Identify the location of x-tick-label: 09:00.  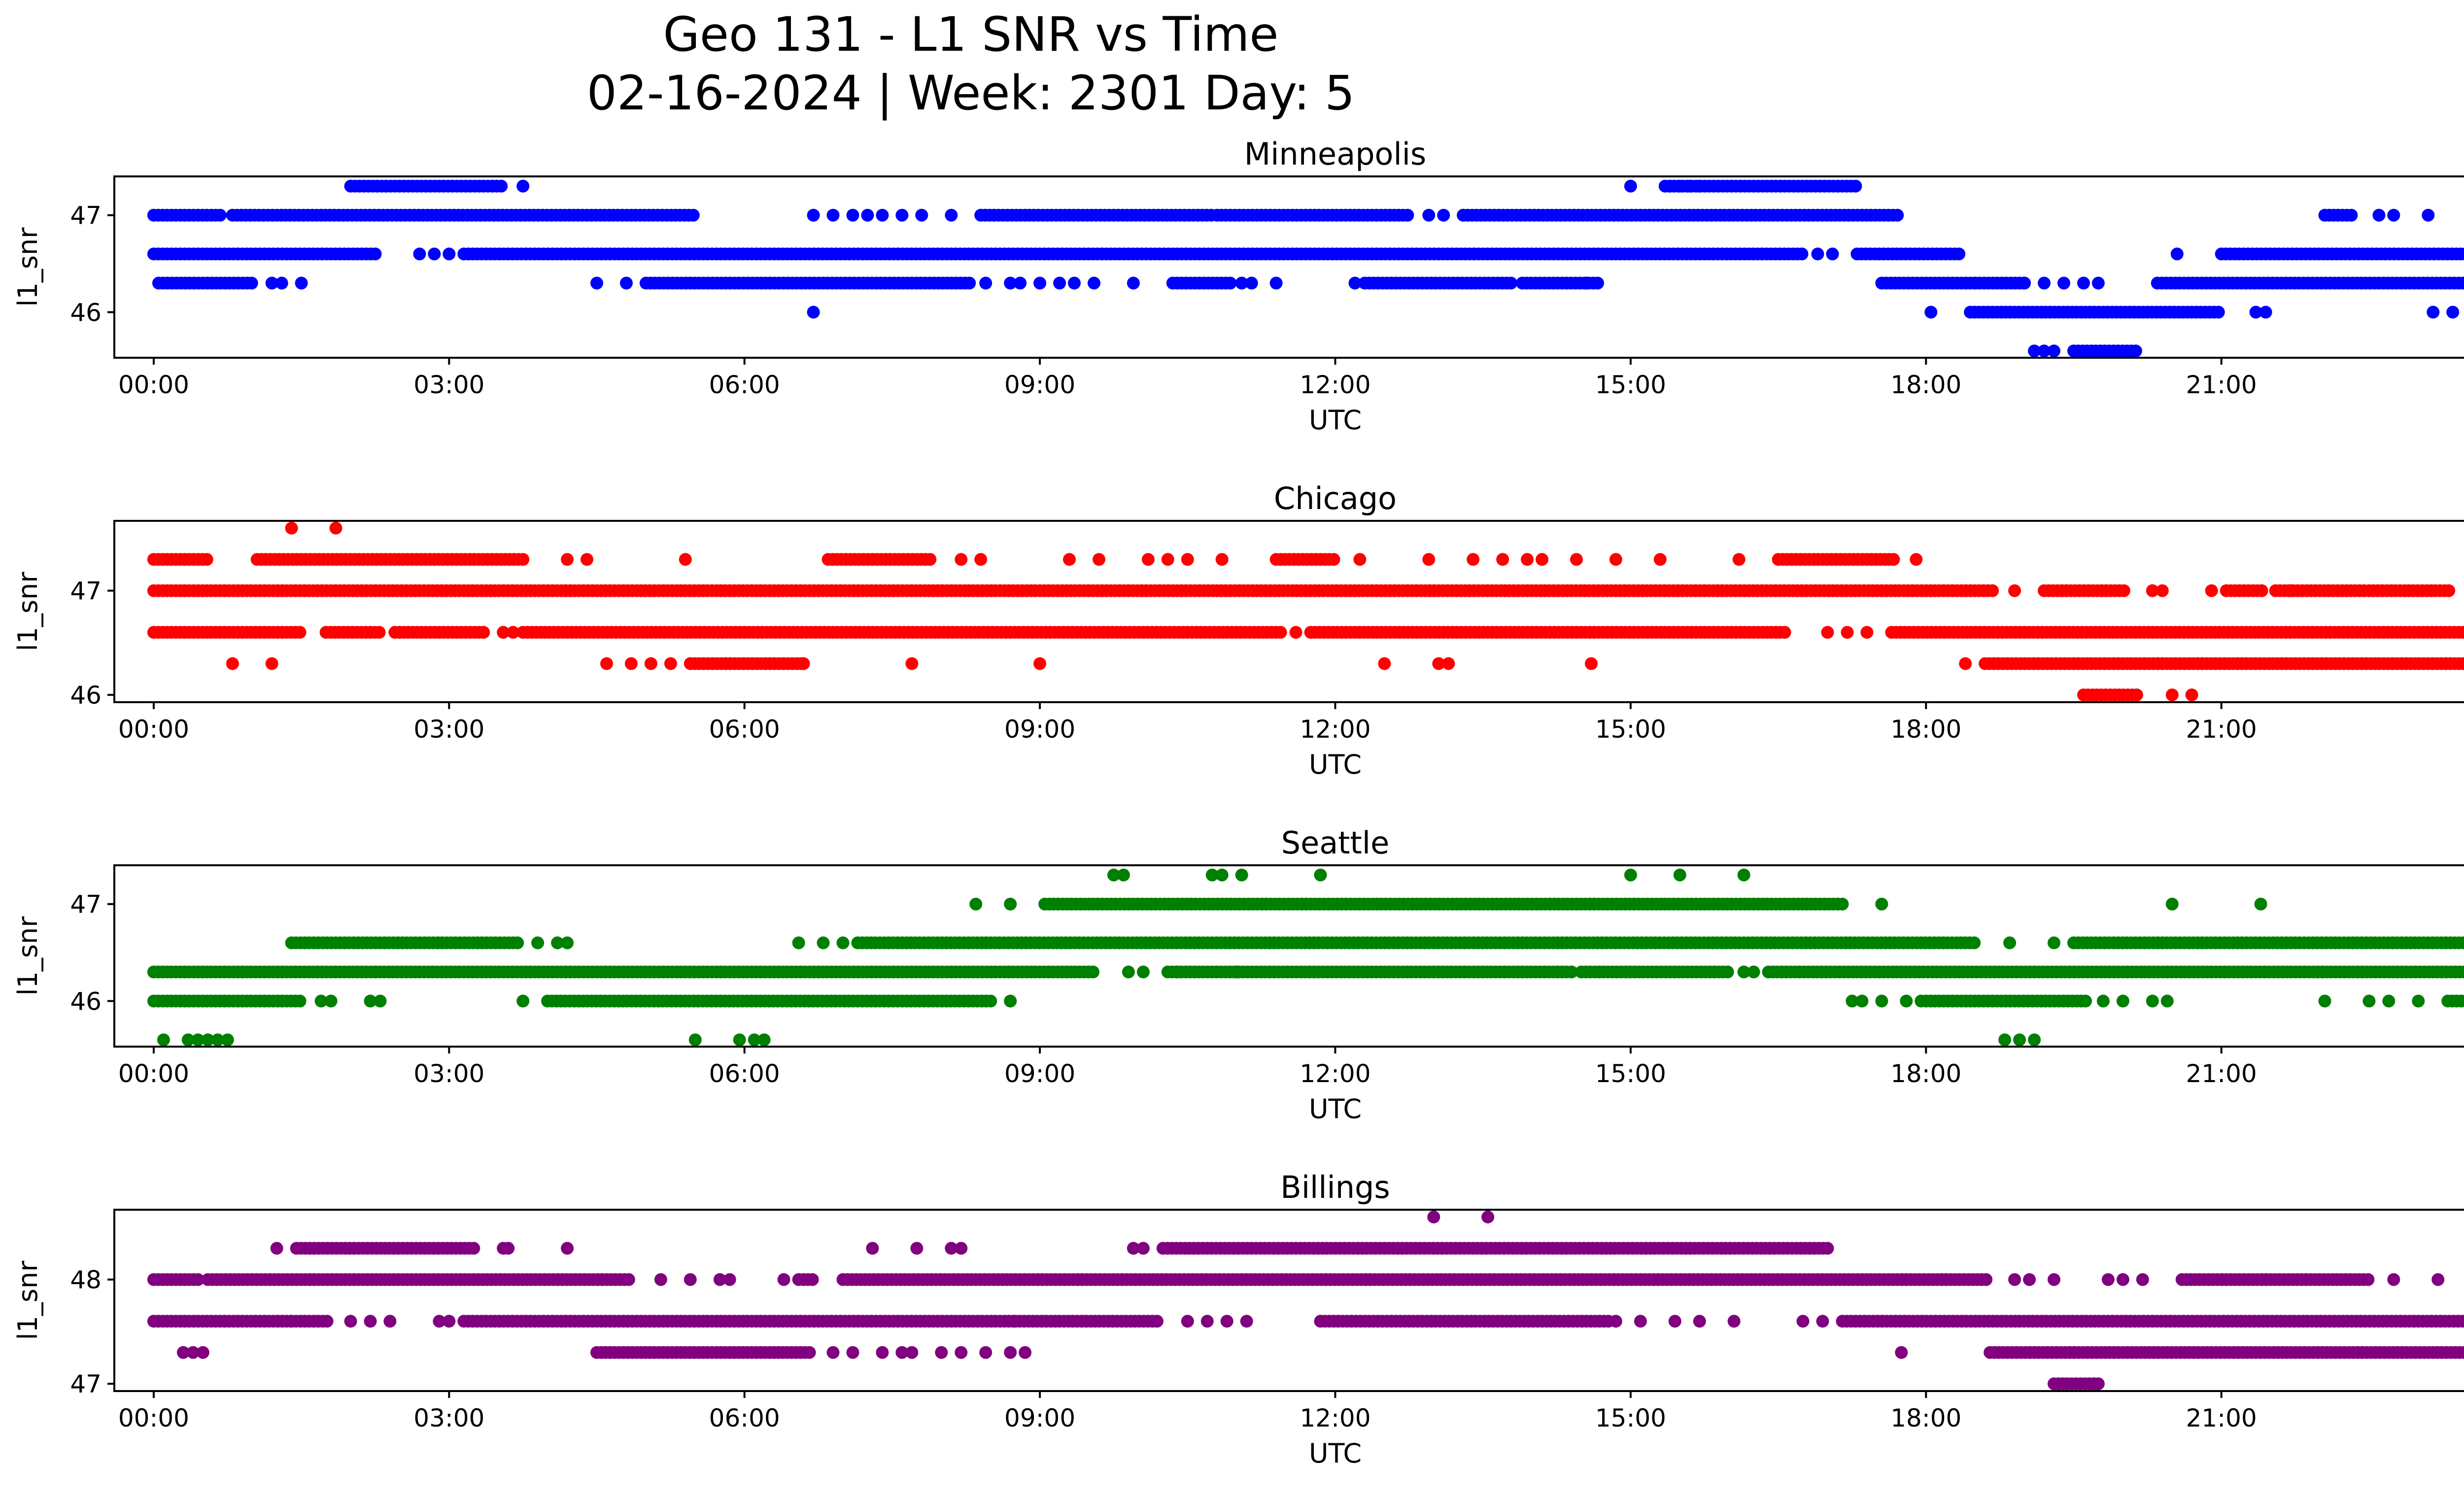
(1039, 1073).